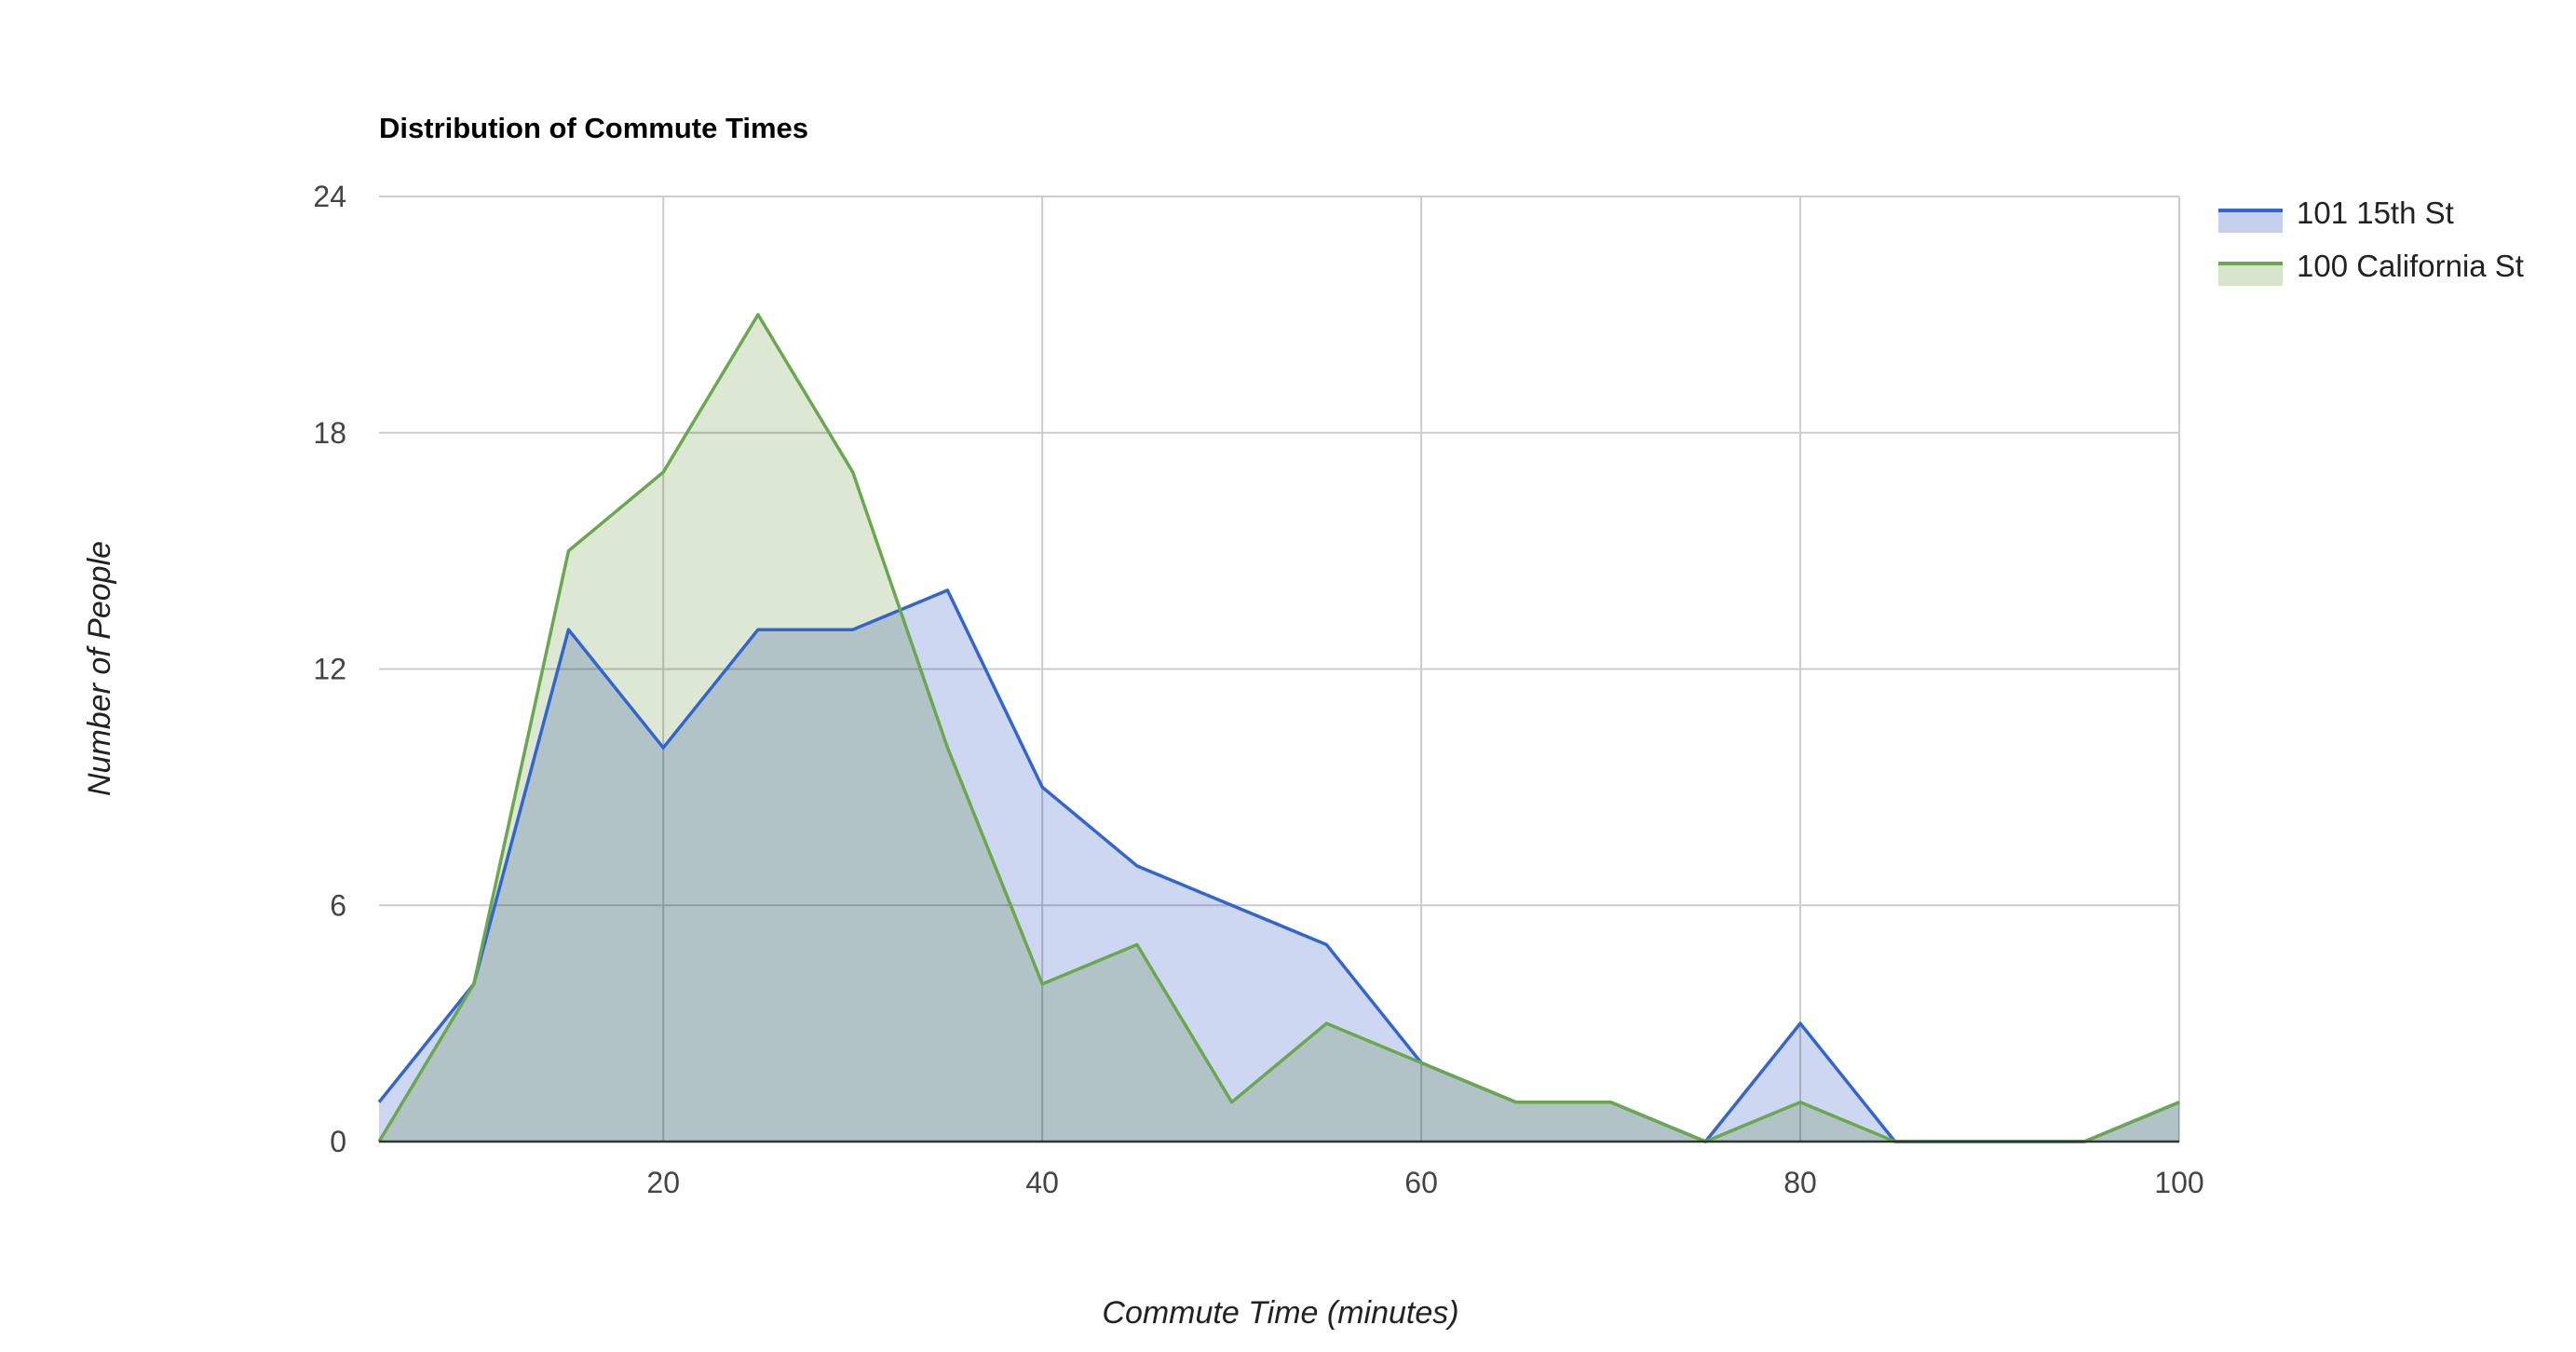 This screenshot has width=2576, height=1352. Describe the element at coordinates (2375, 213) in the screenshot. I see `legend-label-1: 101 15th St` at that location.